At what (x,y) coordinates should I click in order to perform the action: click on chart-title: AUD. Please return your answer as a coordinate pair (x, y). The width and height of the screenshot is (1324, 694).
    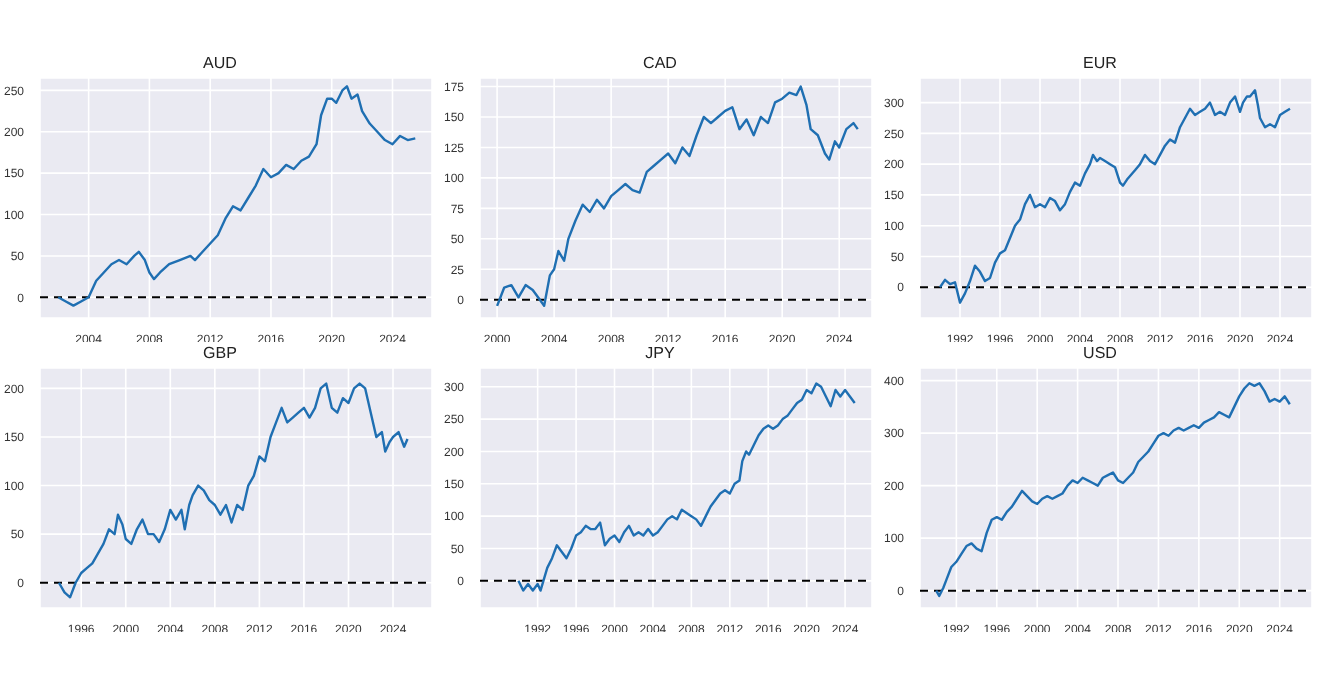
    Looking at the image, I should click on (220, 63).